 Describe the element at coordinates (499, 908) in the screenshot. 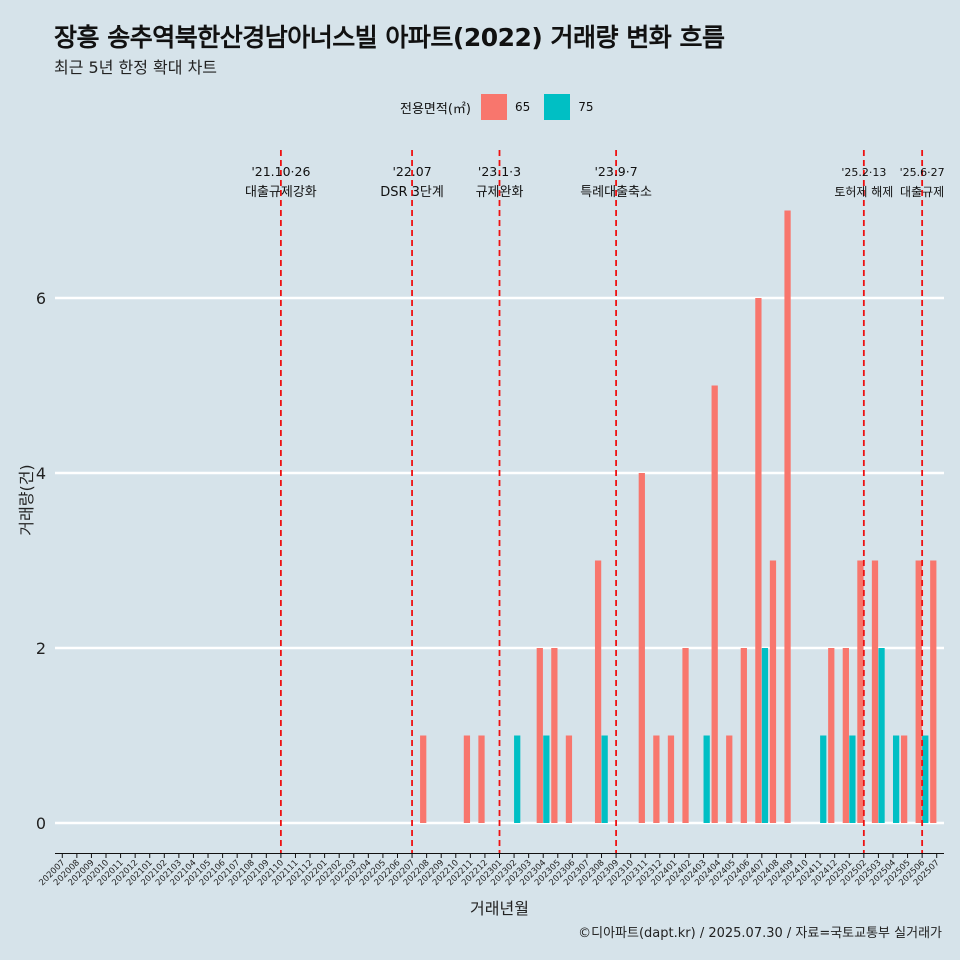

I see `x-axis-title: 거래년월` at that location.